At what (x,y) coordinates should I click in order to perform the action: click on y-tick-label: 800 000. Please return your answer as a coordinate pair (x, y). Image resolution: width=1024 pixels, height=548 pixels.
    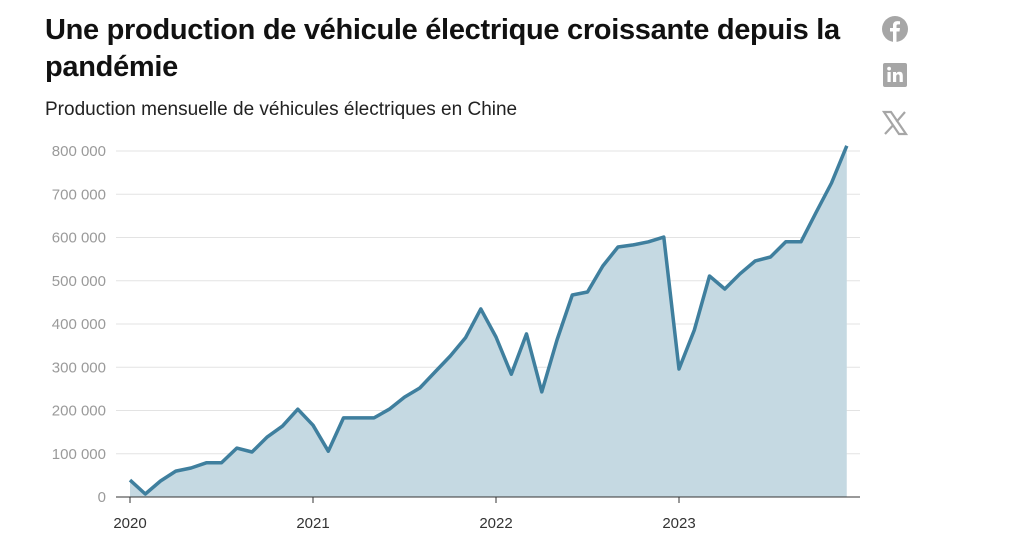
    Looking at the image, I should click on (79, 151).